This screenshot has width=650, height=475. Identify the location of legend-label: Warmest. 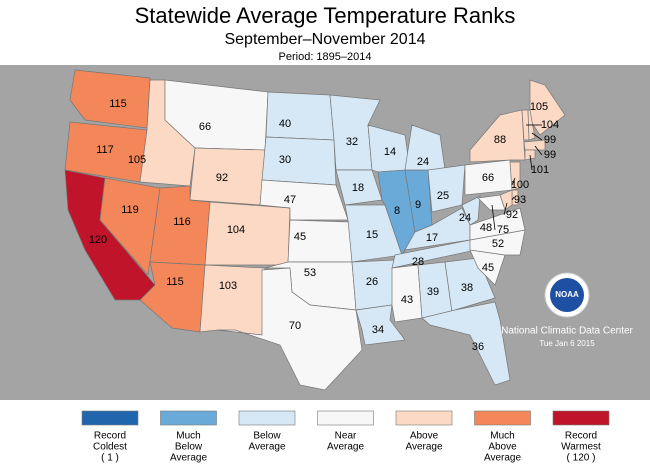
(581, 447).